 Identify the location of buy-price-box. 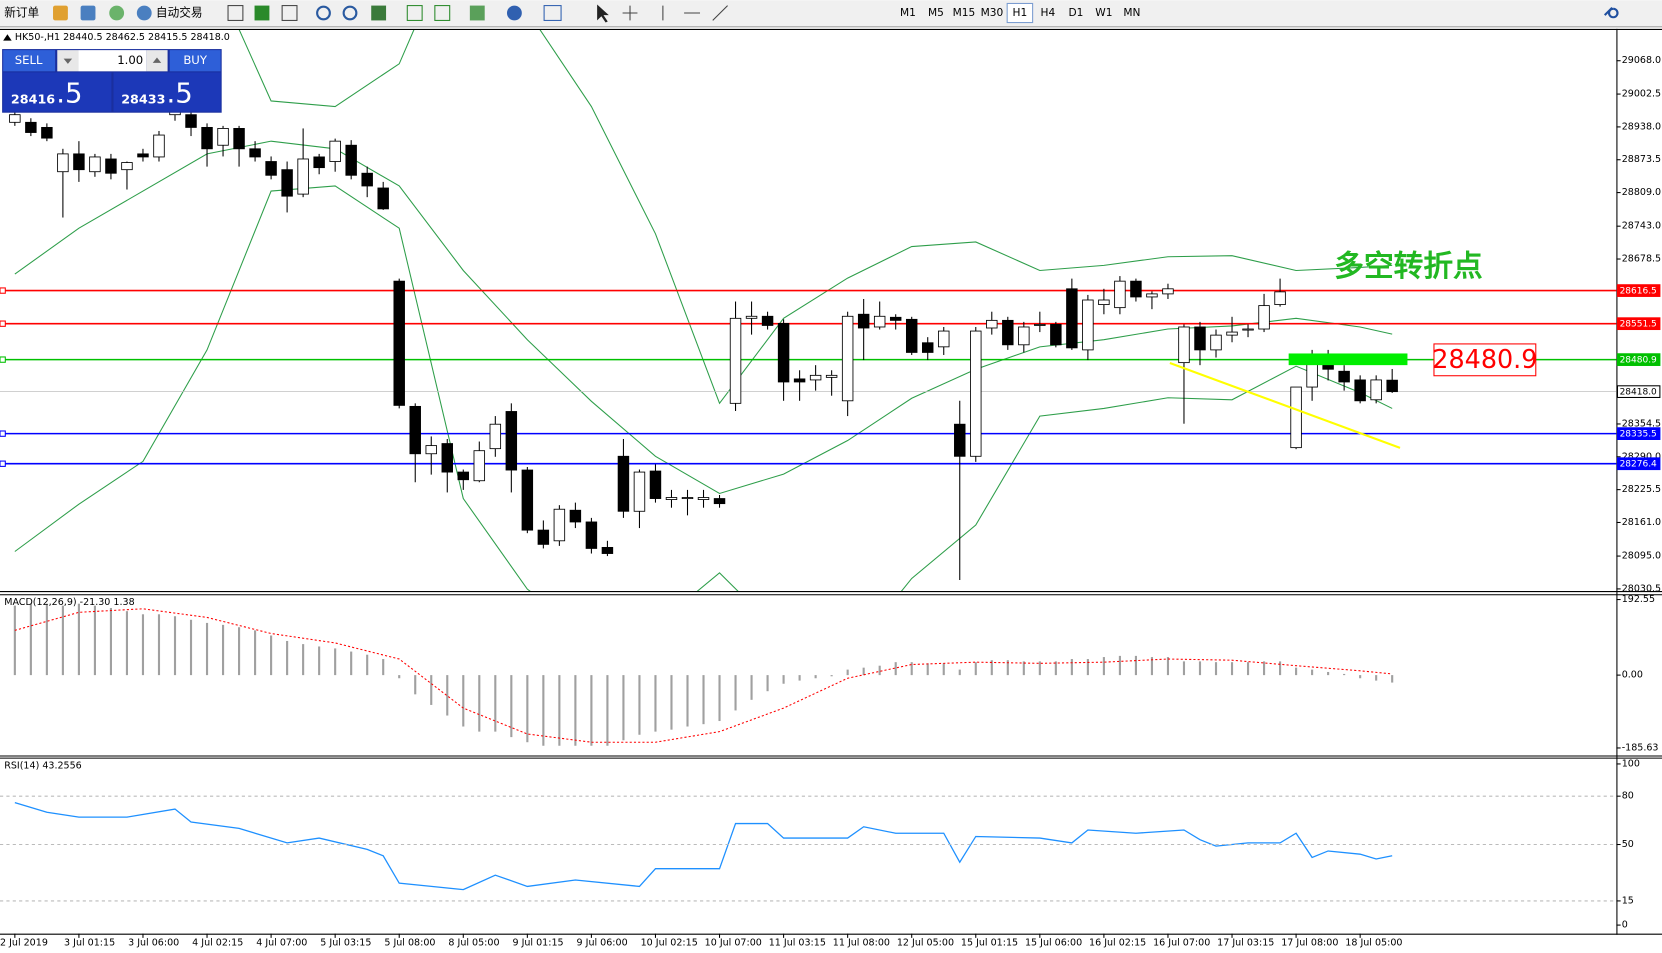
(167, 92).